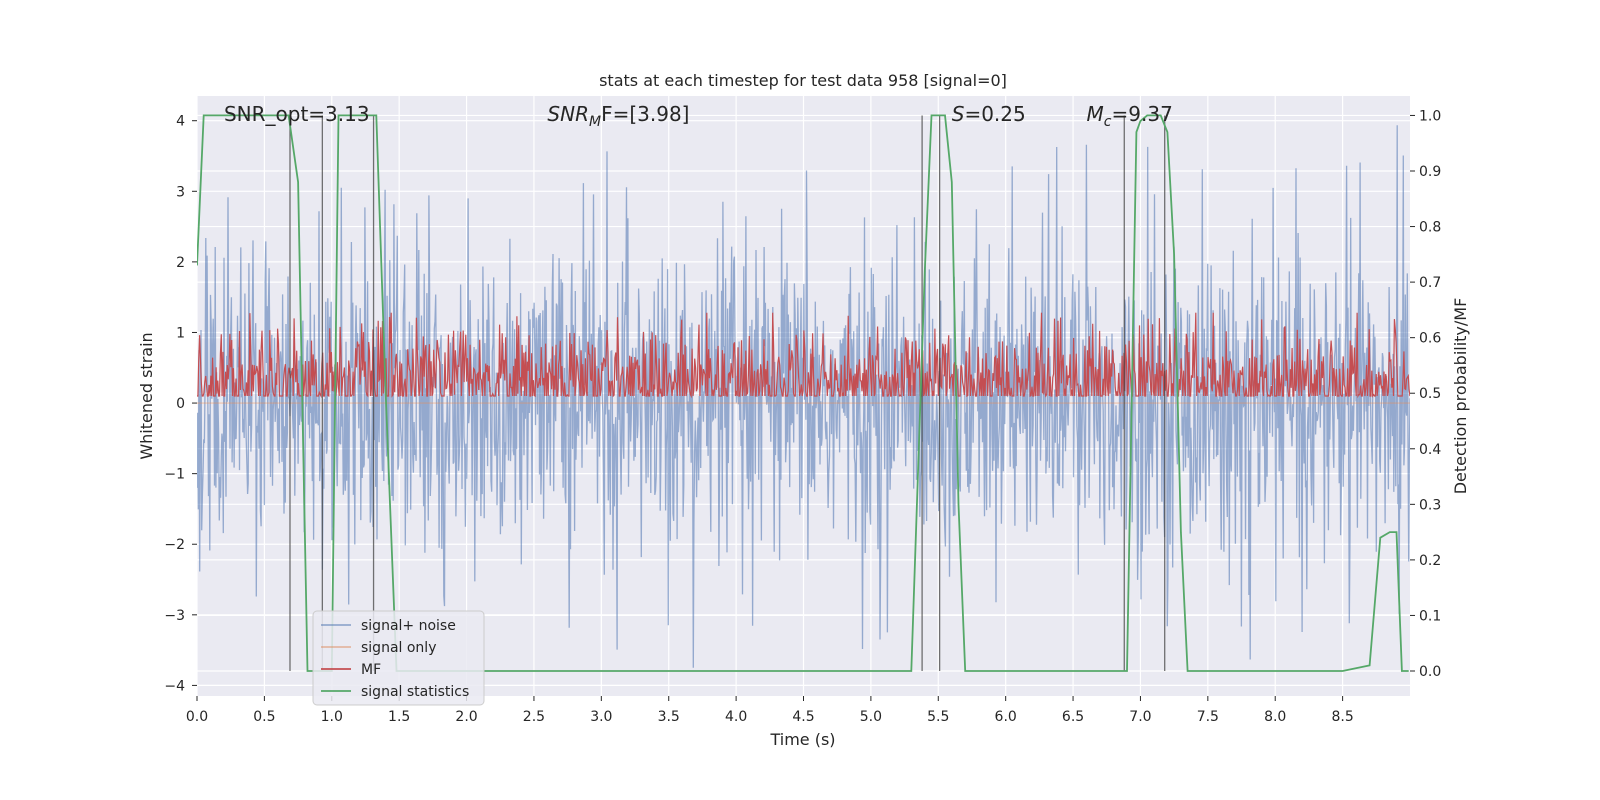 This screenshot has height=800, width=1600. I want to click on x-tick-label: 0.0, so click(197, 717).